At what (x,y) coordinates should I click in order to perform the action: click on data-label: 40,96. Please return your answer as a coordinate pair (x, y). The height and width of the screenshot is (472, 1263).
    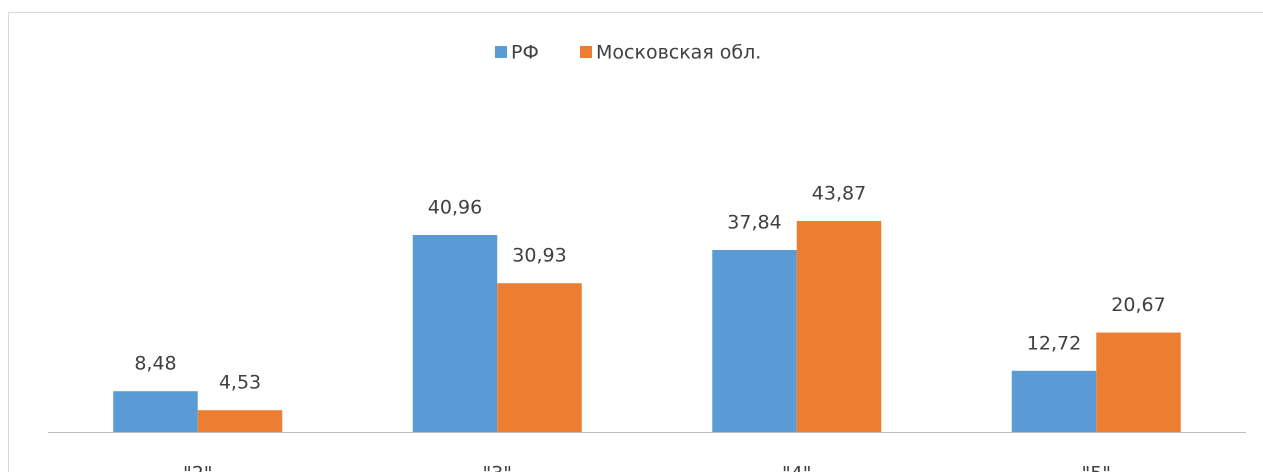
    Looking at the image, I should click on (455, 207).